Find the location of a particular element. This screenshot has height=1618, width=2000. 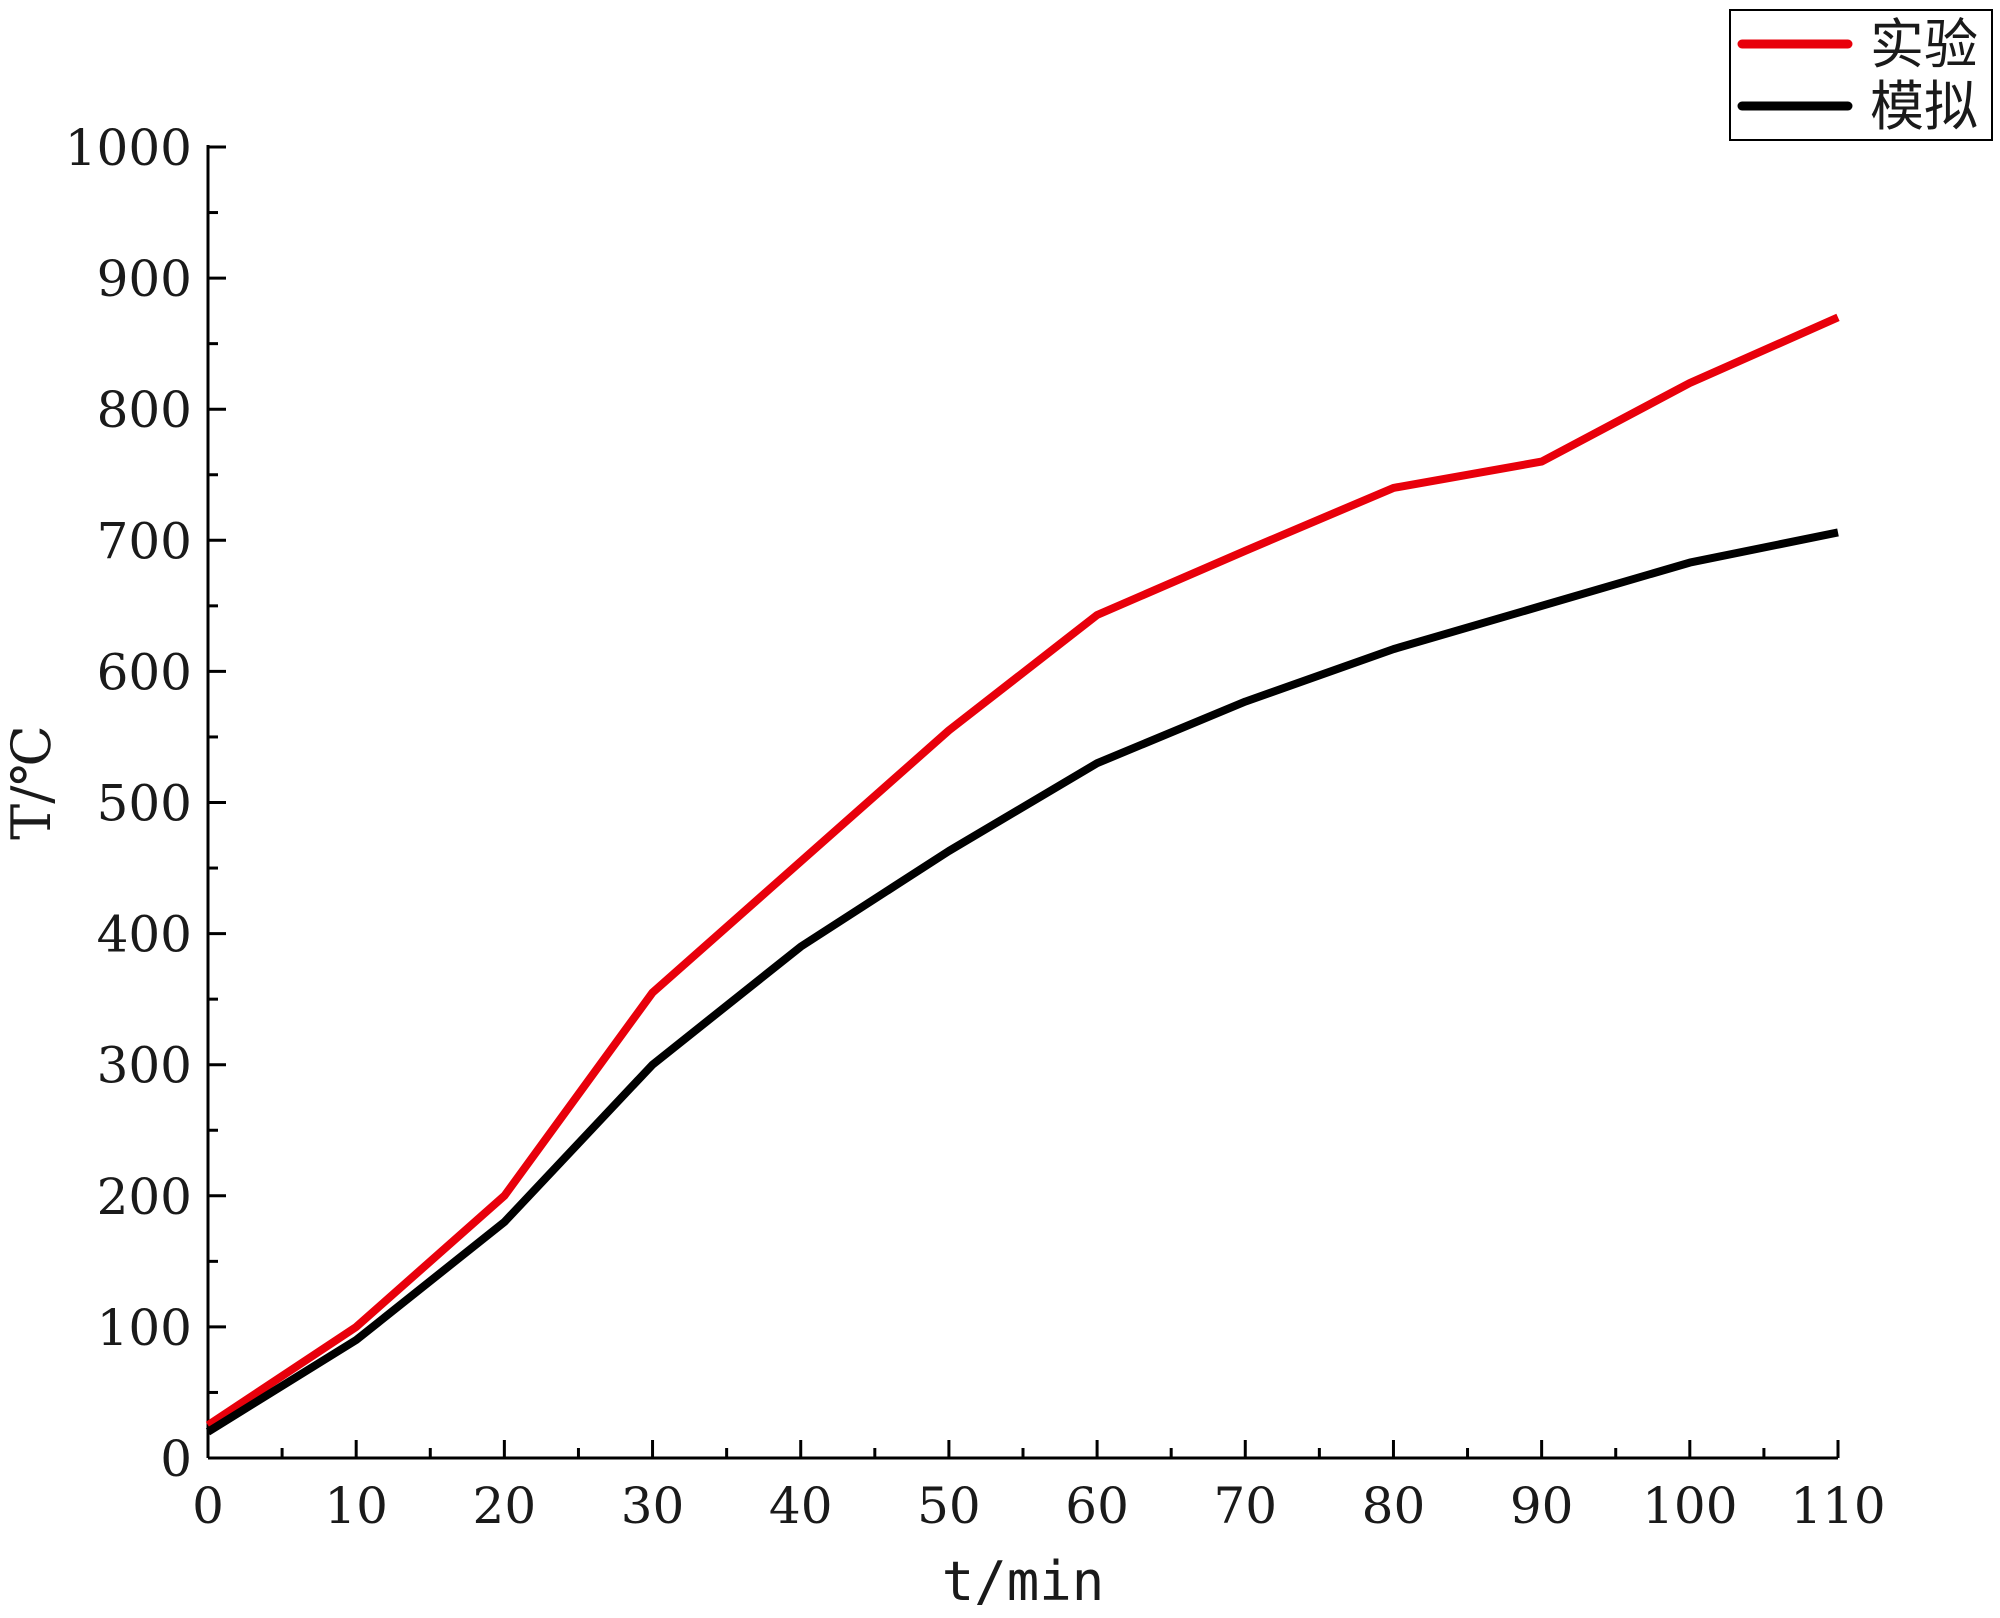

x-tick-label: 80 is located at coordinates (1394, 1506).